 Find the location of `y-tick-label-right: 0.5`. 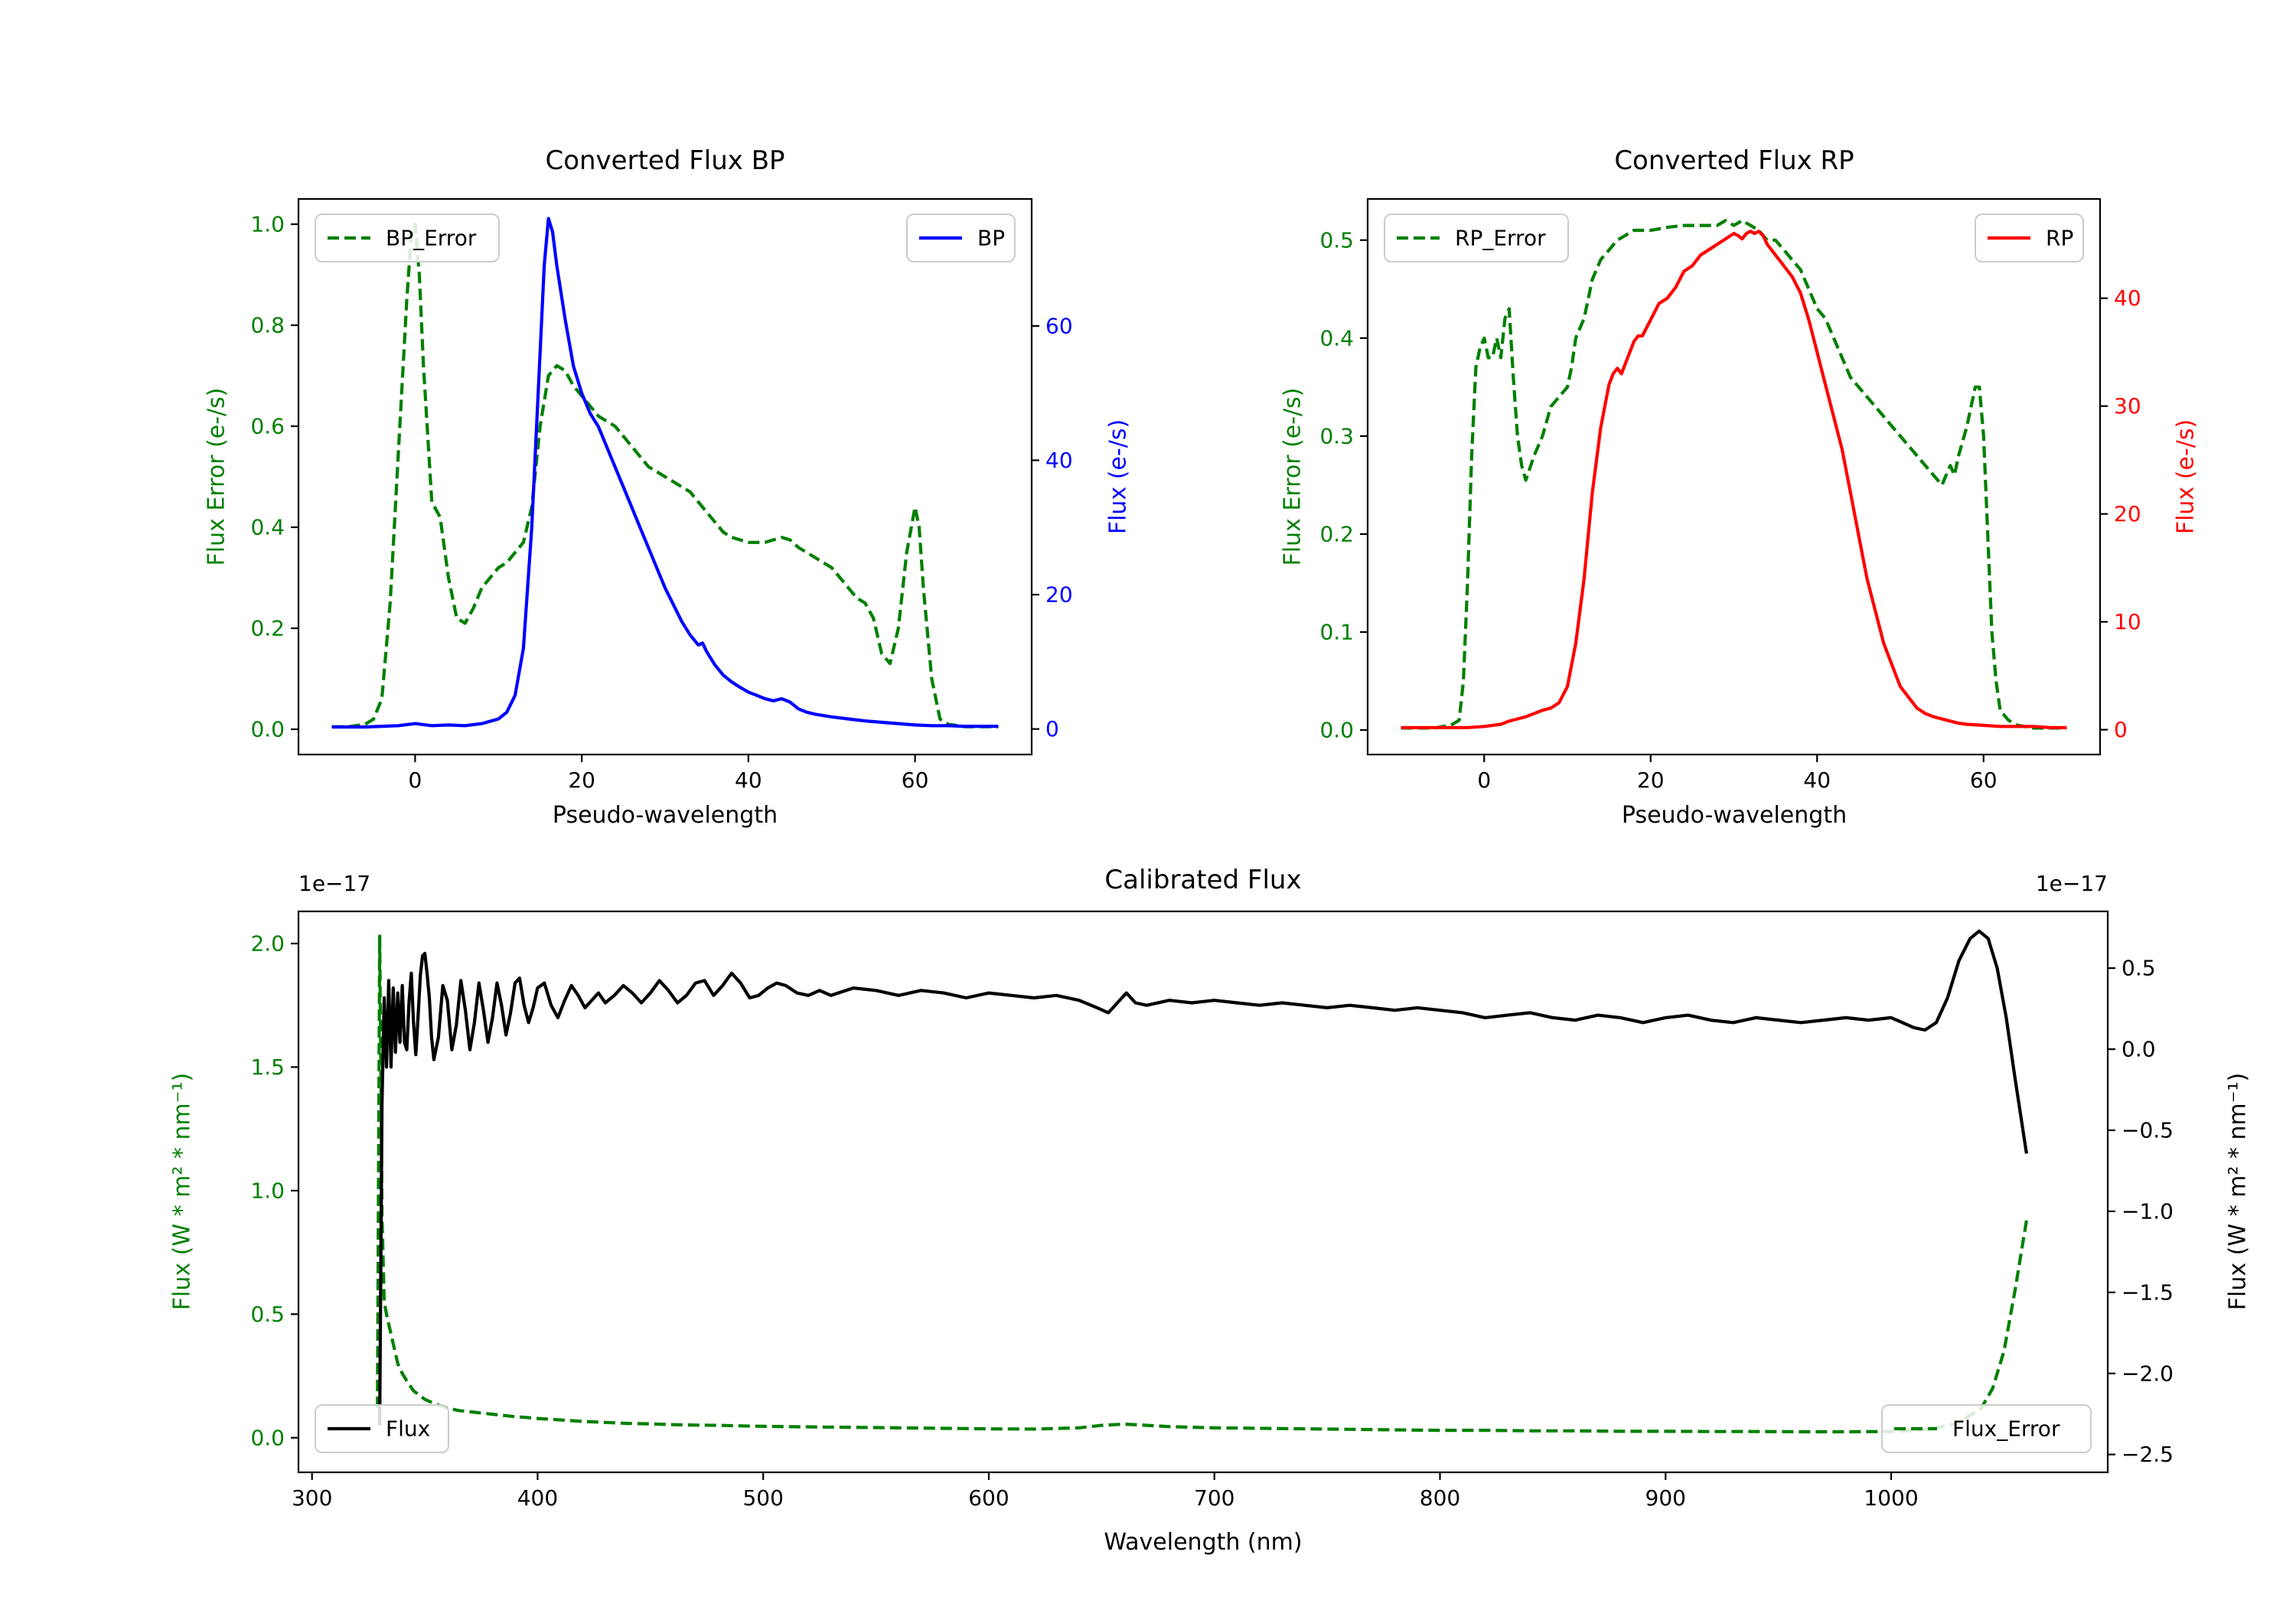

y-tick-label-right: 0.5 is located at coordinates (2139, 968).